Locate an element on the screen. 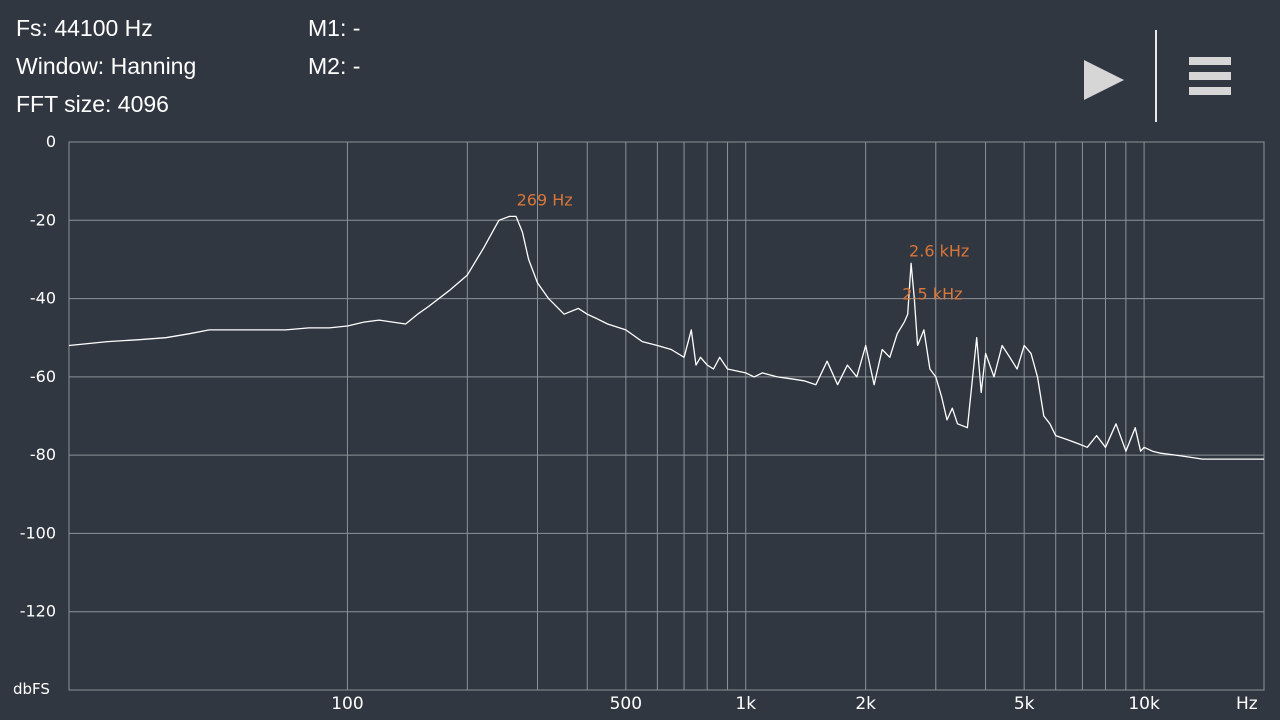 This screenshot has height=720, width=1280. y-tick-label: -100 is located at coordinates (38, 532).